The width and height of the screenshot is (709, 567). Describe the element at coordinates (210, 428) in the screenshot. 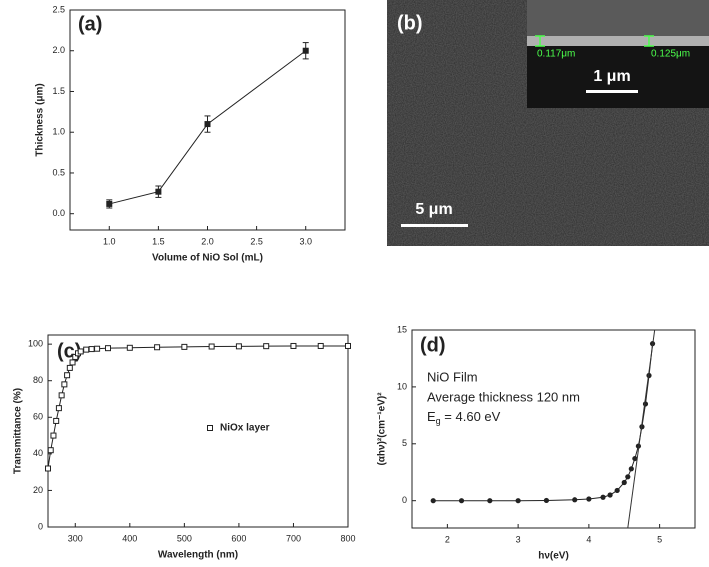

I see `legend-marker` at that location.